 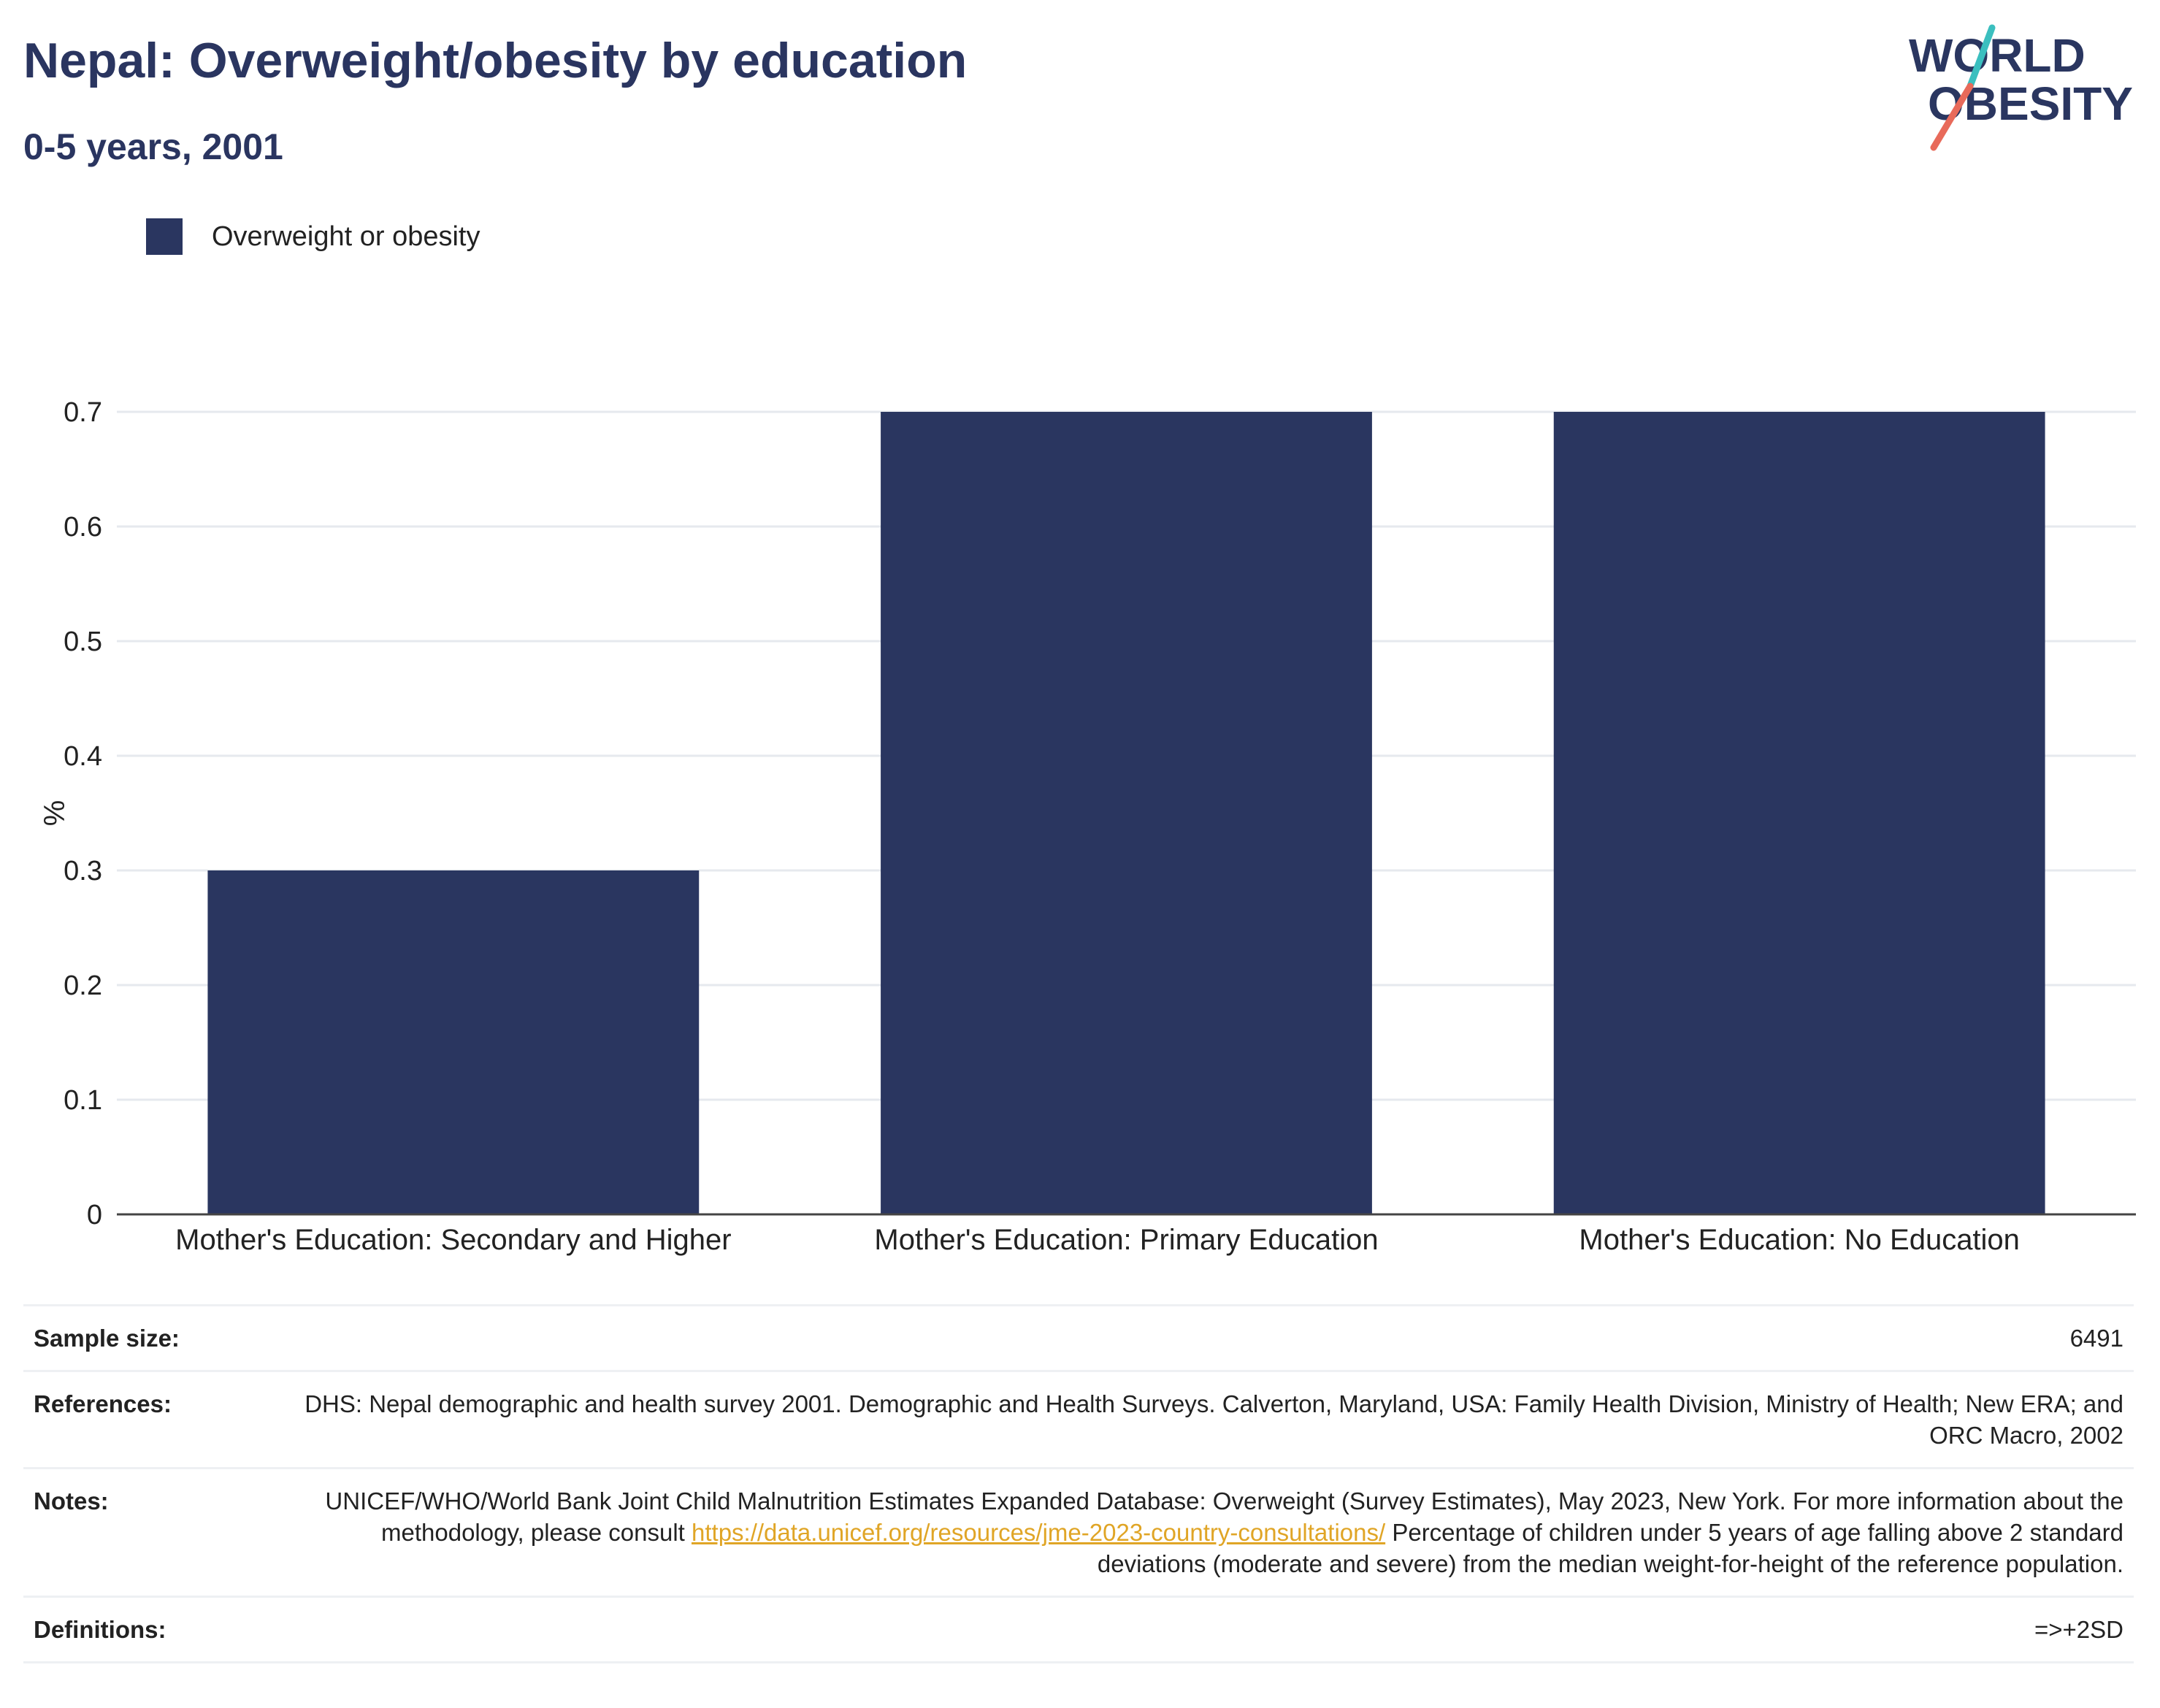 What do you see at coordinates (346, 236) in the screenshot?
I see `legend-label: Overweight or obesity` at bounding box center [346, 236].